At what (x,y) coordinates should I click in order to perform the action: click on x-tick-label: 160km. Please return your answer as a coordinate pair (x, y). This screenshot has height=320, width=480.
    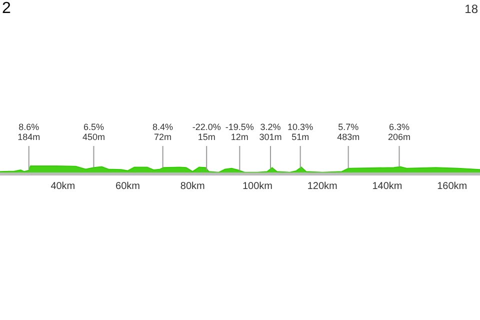
    Looking at the image, I should click on (452, 186).